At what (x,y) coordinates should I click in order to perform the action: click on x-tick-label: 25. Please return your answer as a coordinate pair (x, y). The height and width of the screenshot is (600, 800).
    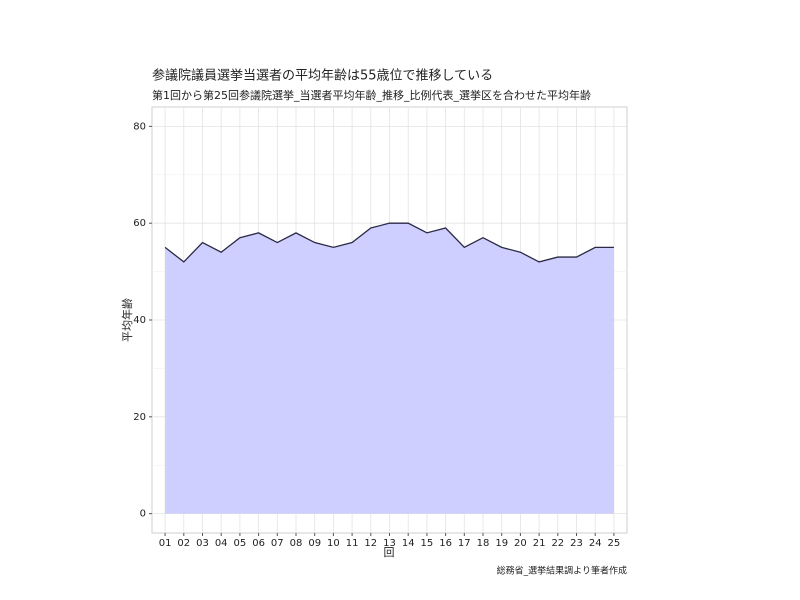
    Looking at the image, I should click on (614, 543).